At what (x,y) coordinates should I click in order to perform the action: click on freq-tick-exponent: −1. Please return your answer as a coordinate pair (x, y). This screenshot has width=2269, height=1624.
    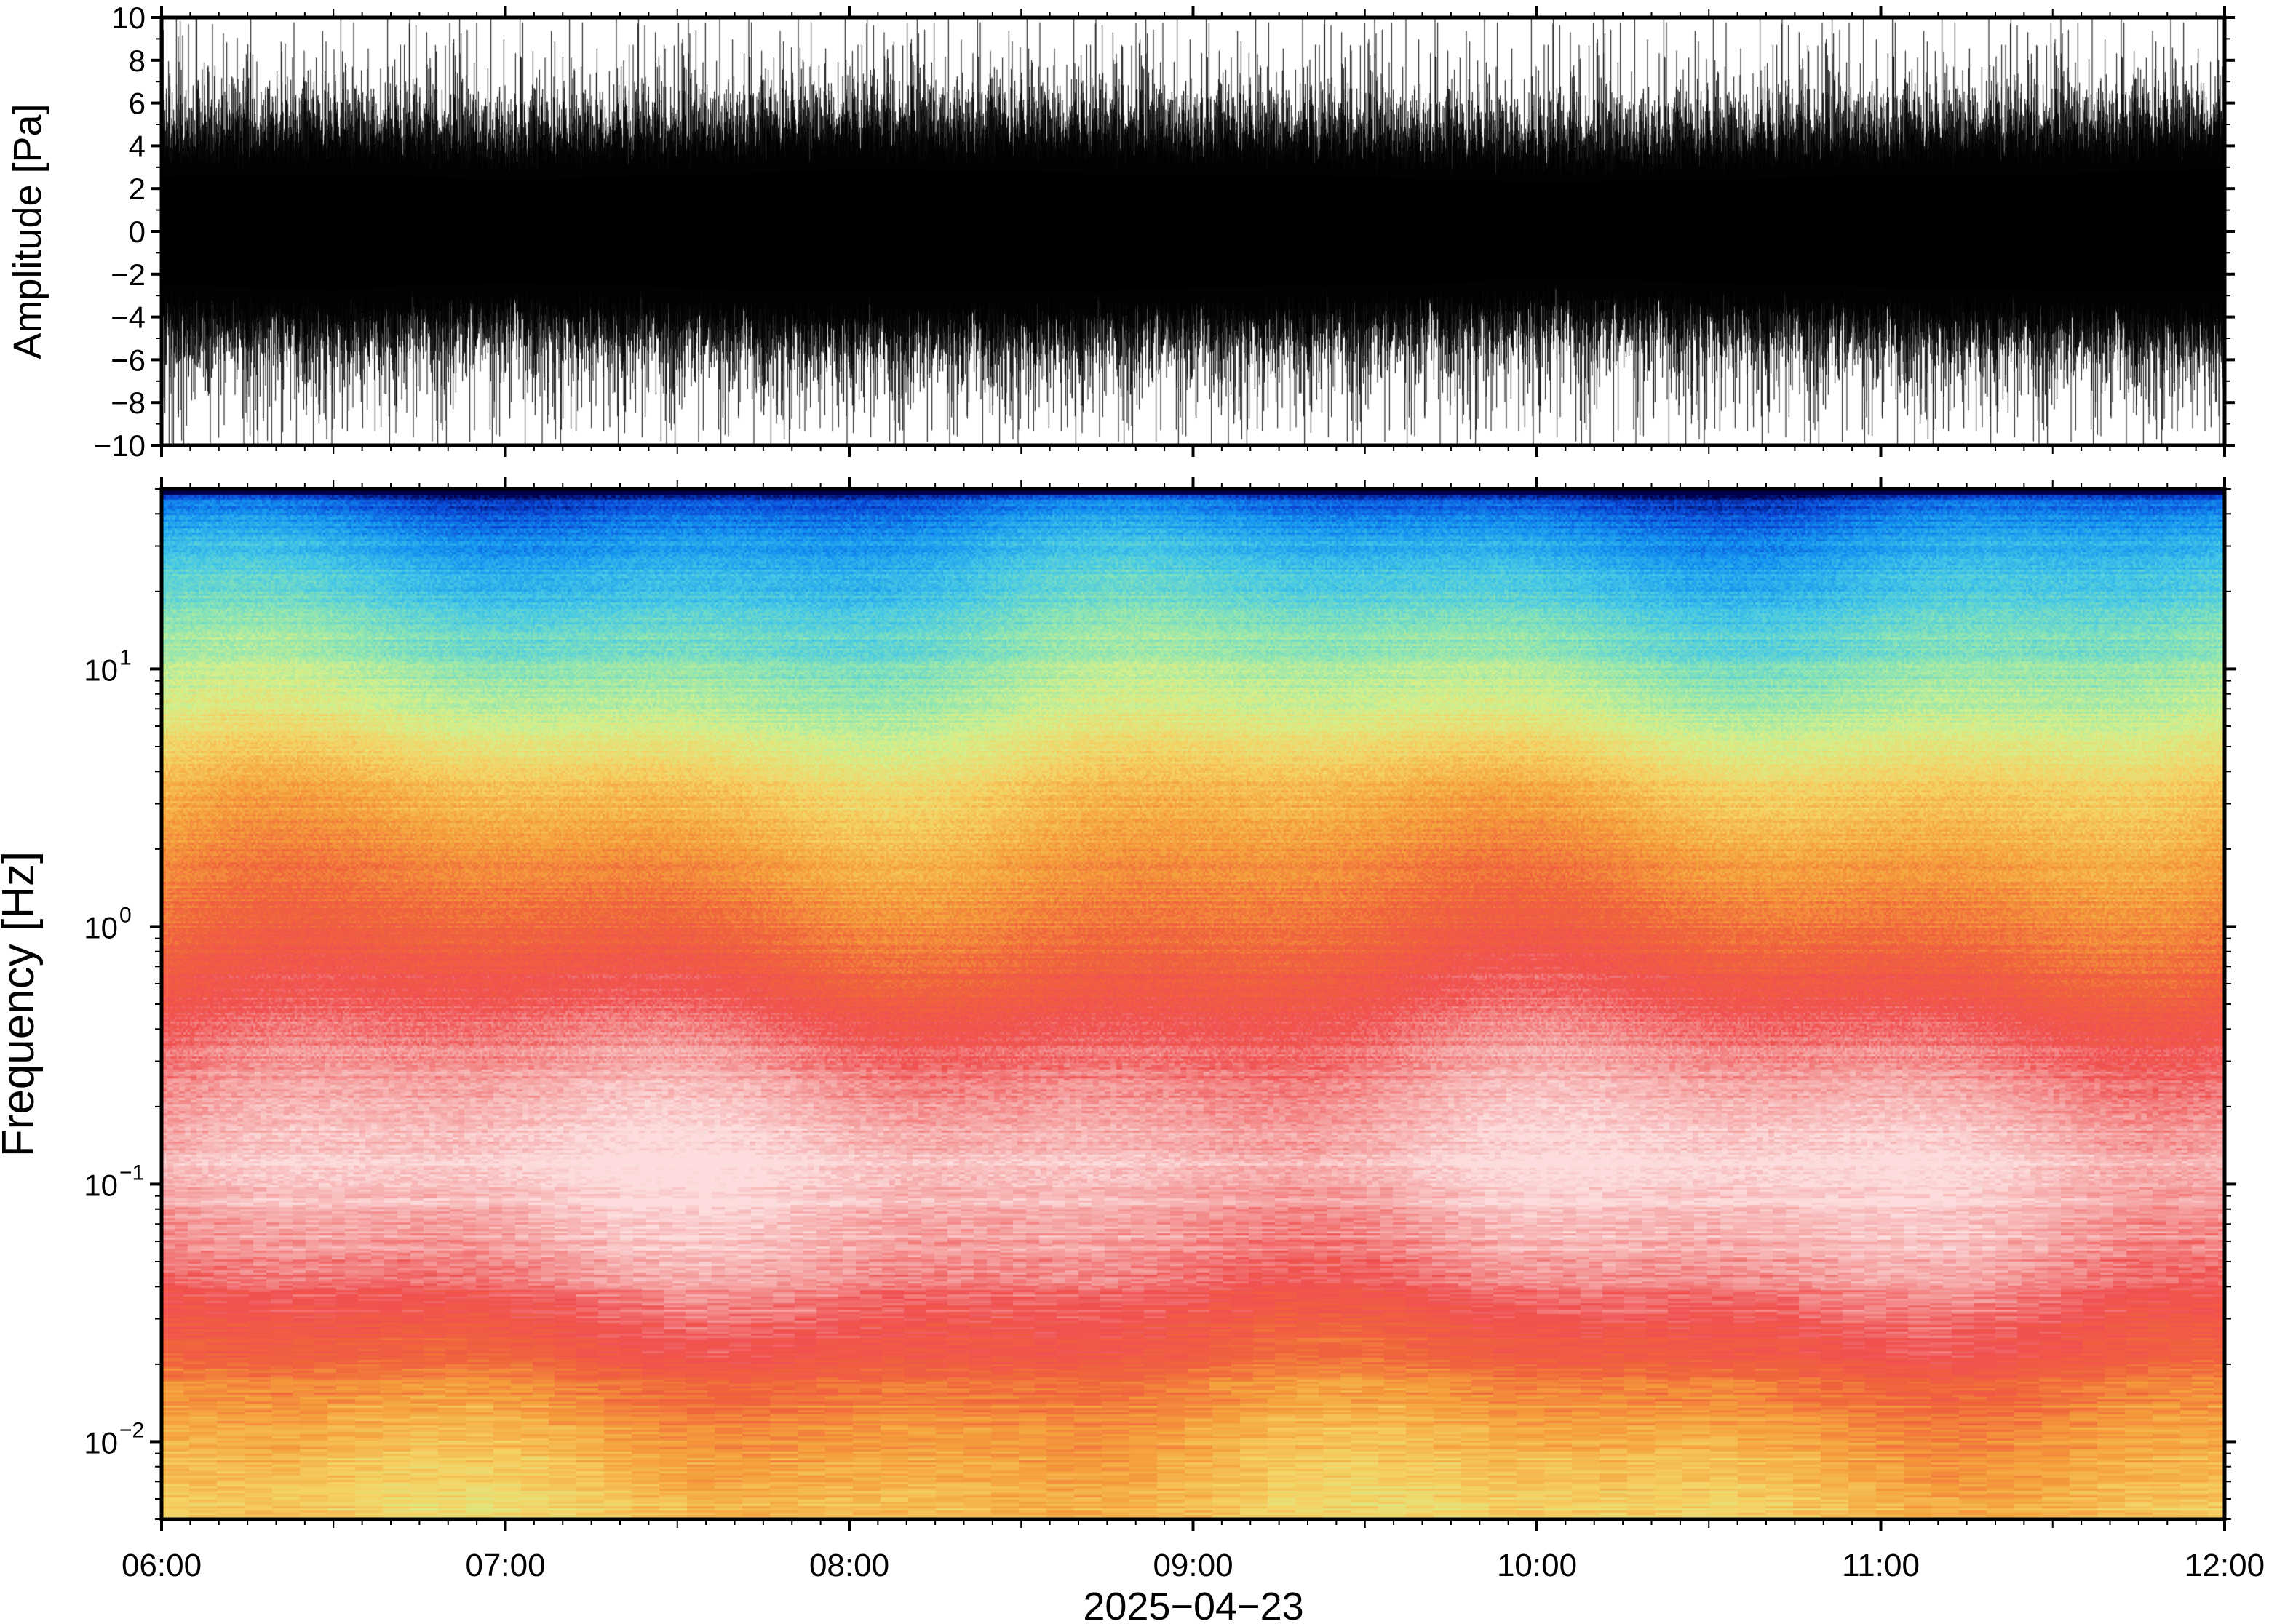
    Looking at the image, I should click on (131, 1173).